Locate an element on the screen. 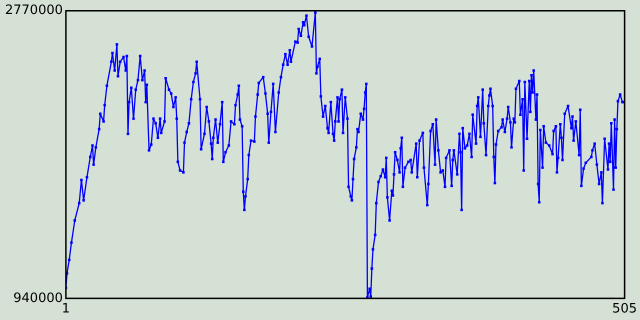 The width and height of the screenshot is (640, 320). x-tick-label: 505 is located at coordinates (625, 309).